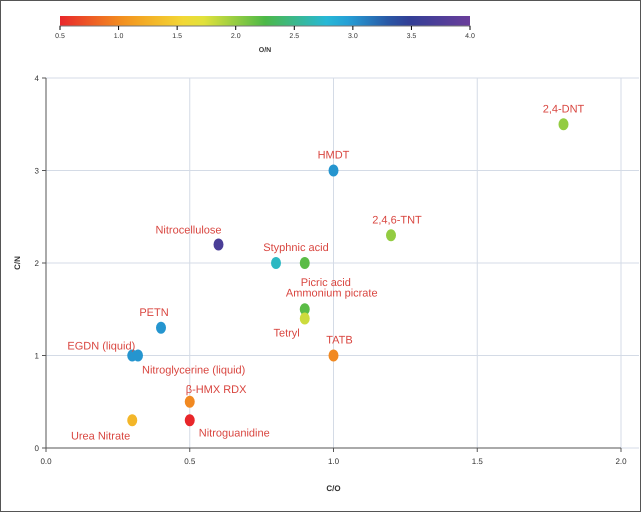 Image resolution: width=641 pixels, height=512 pixels. What do you see at coordinates (397, 220) in the screenshot?
I see `annotation: 2,4,6-TNT` at bounding box center [397, 220].